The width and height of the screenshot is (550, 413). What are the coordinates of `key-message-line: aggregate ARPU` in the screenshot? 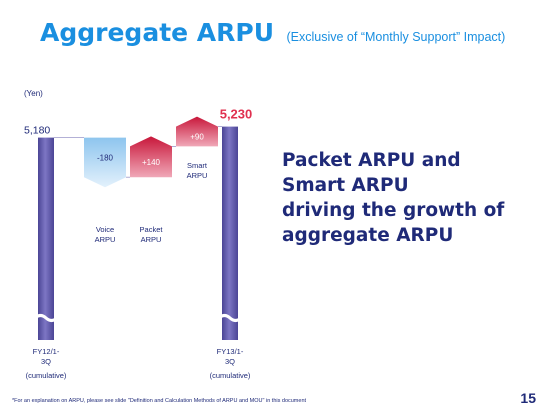 It's located at (368, 235).